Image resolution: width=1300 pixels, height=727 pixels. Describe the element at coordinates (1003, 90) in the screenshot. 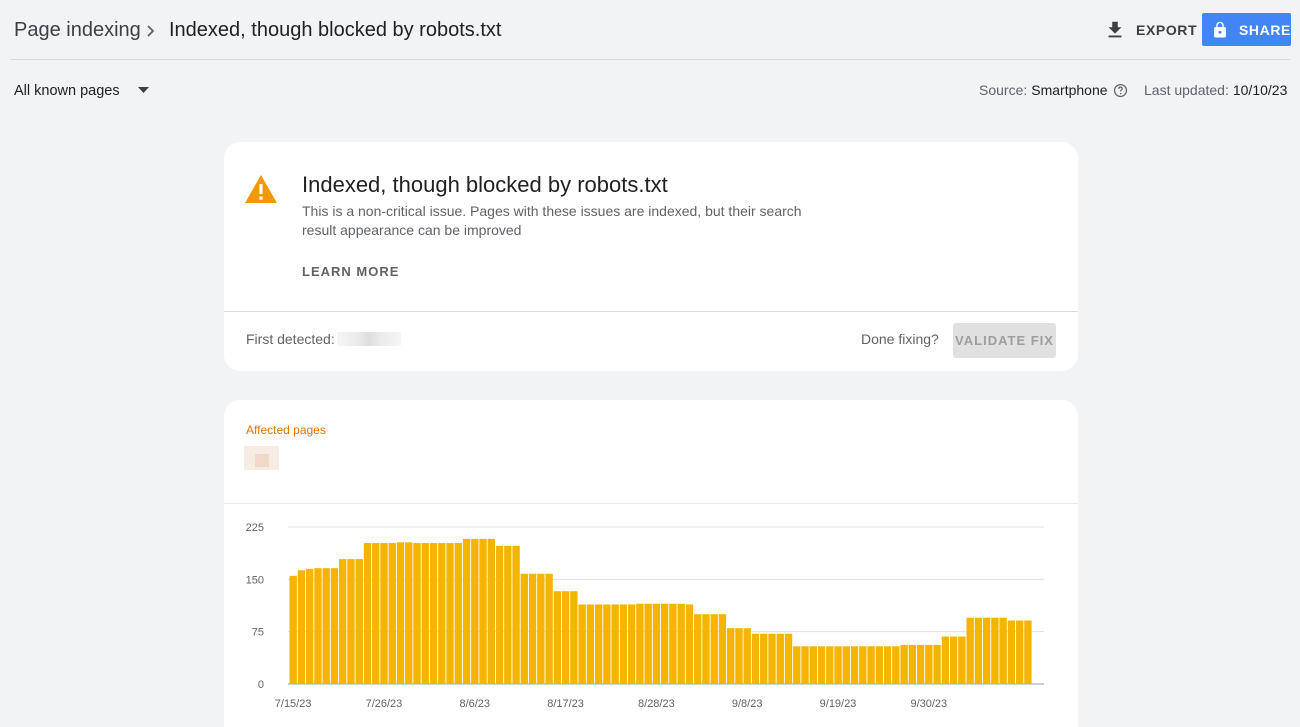

I see `source-label: Source:` at that location.